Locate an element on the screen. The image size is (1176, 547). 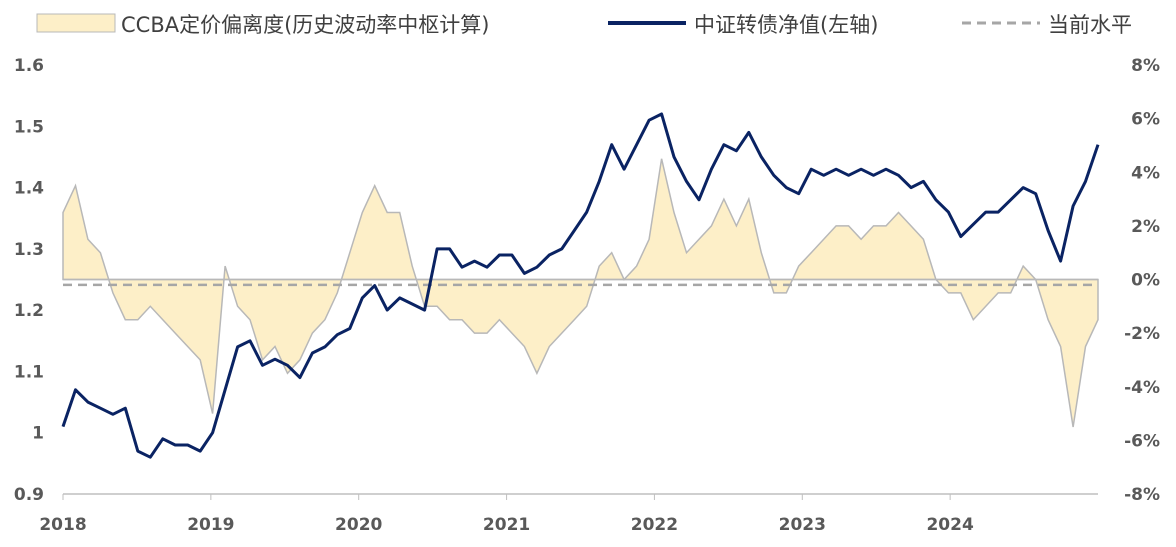
y-left-tick-label: 0.9 is located at coordinates (29, 495).